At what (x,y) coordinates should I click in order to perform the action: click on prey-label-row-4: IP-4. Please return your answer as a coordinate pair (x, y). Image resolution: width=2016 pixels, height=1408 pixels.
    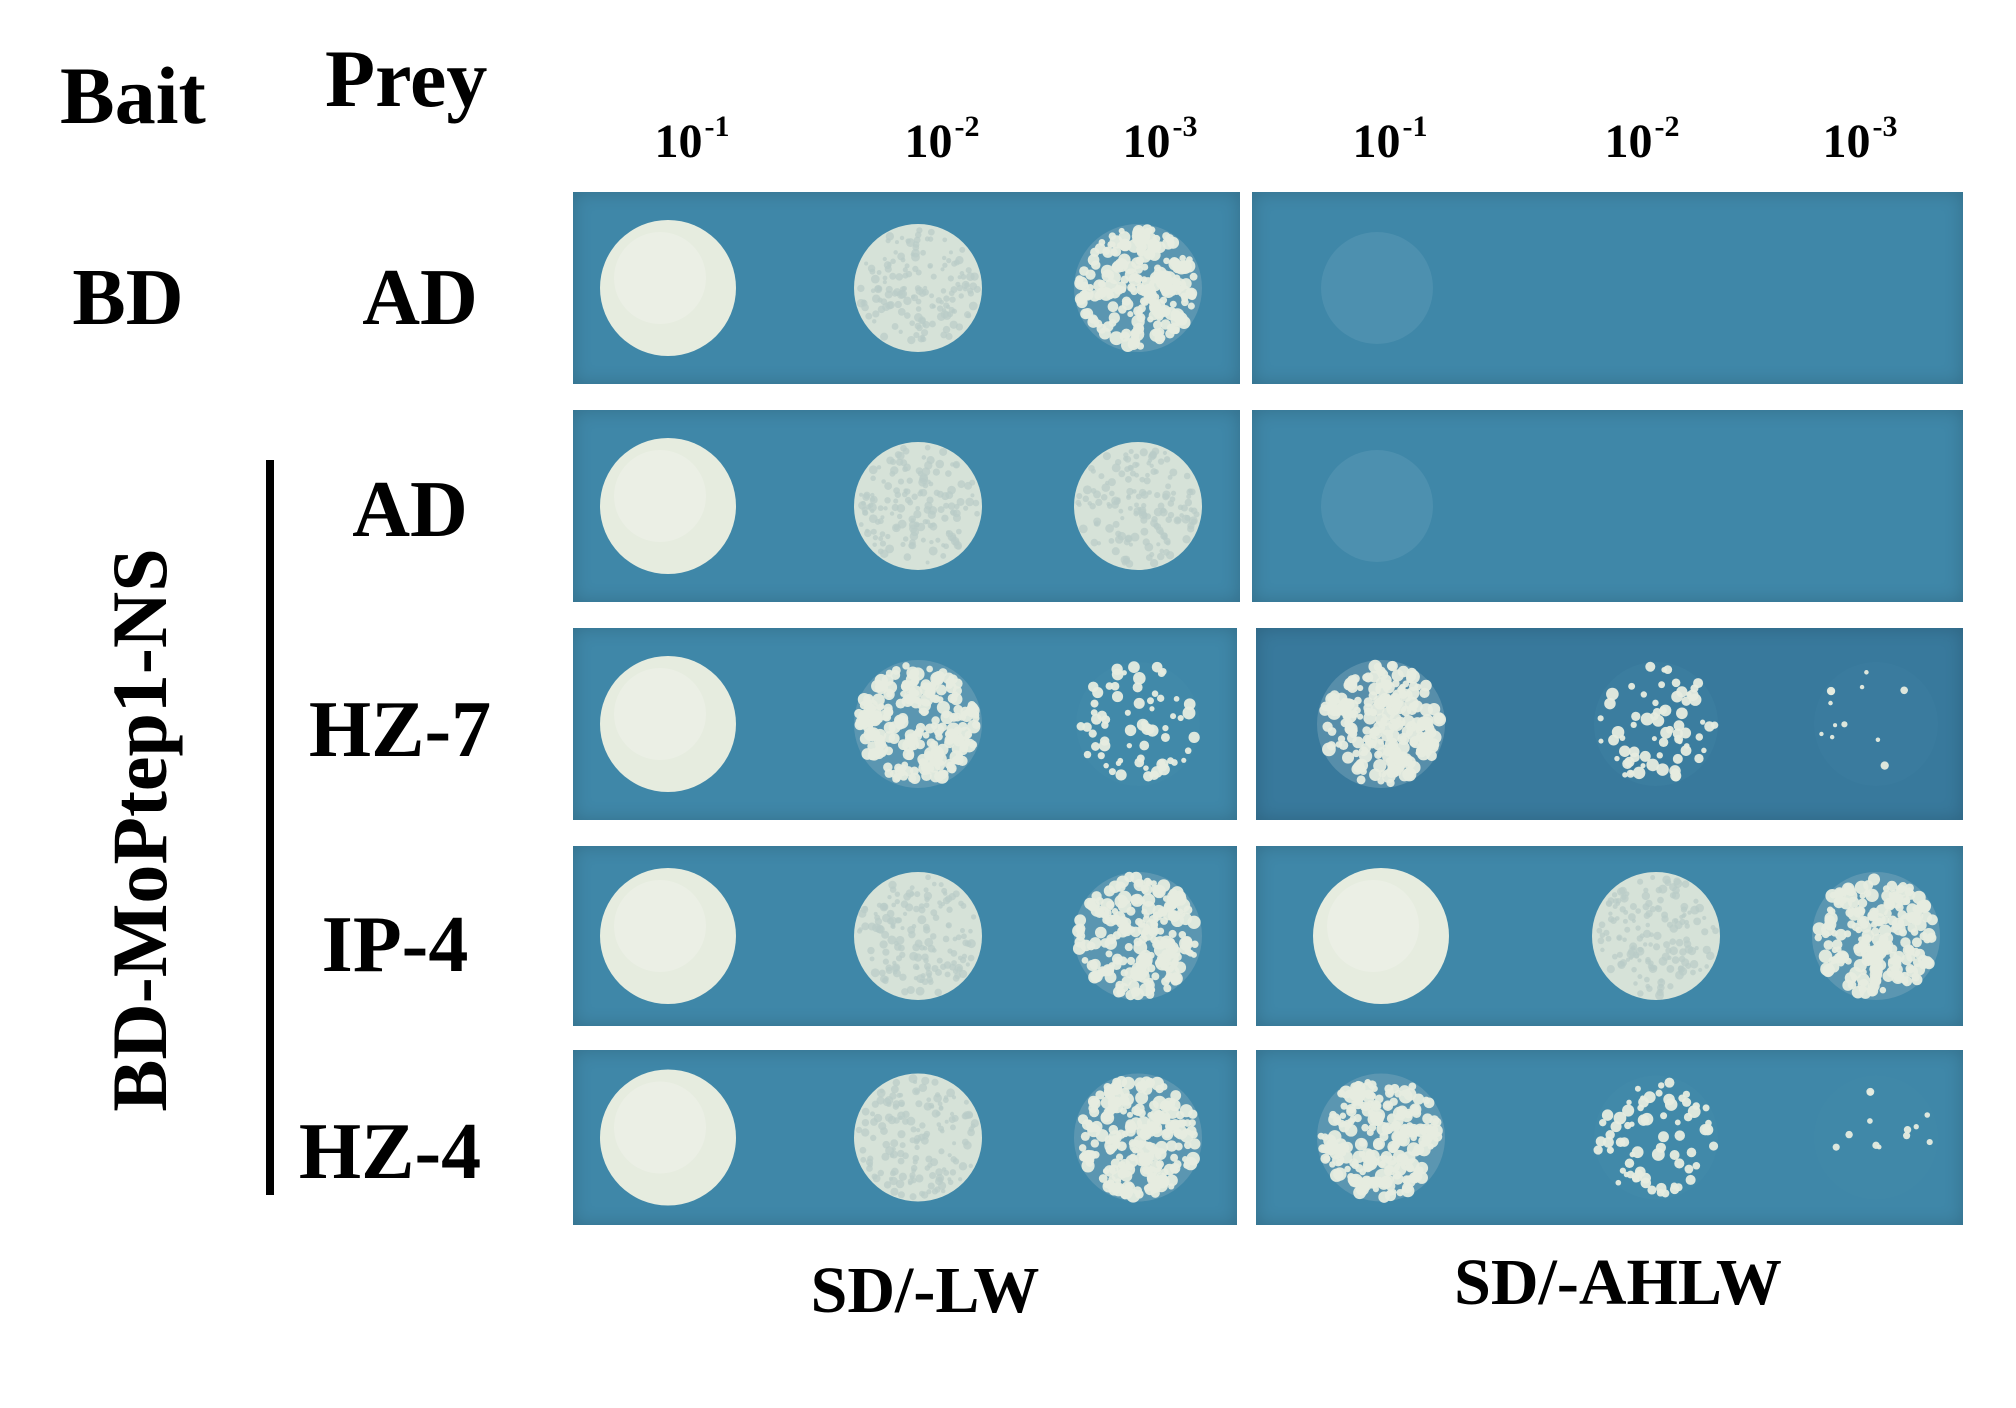
    Looking at the image, I should click on (395, 945).